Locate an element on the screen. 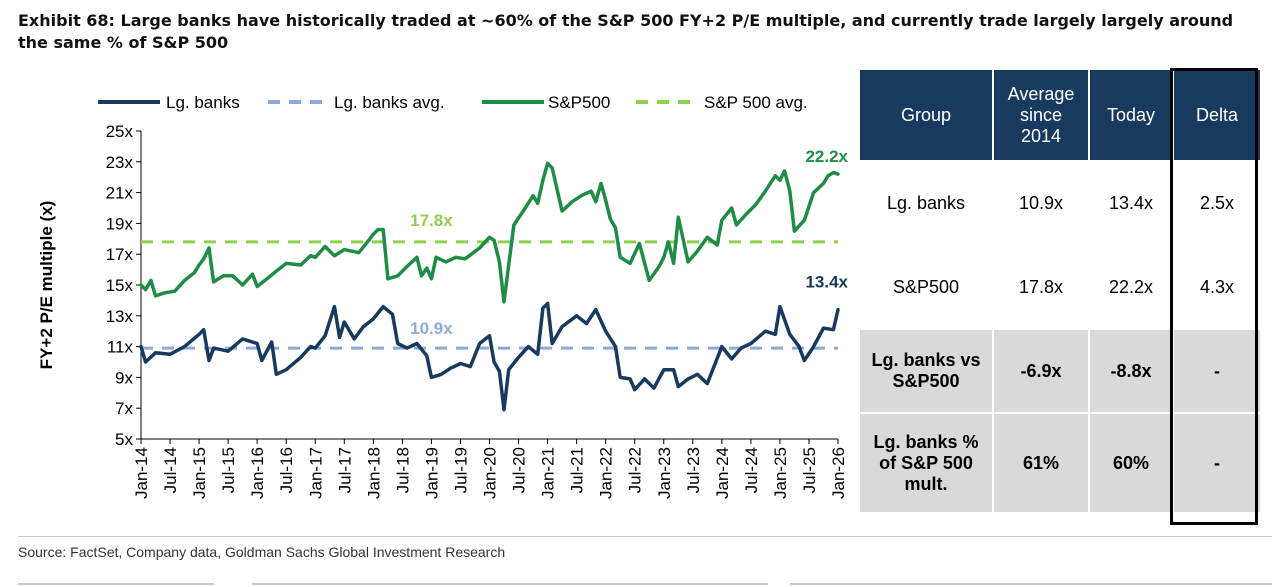  table-row: S&P500 17.8x 22.2x 4.3x is located at coordinates (1060, 287).